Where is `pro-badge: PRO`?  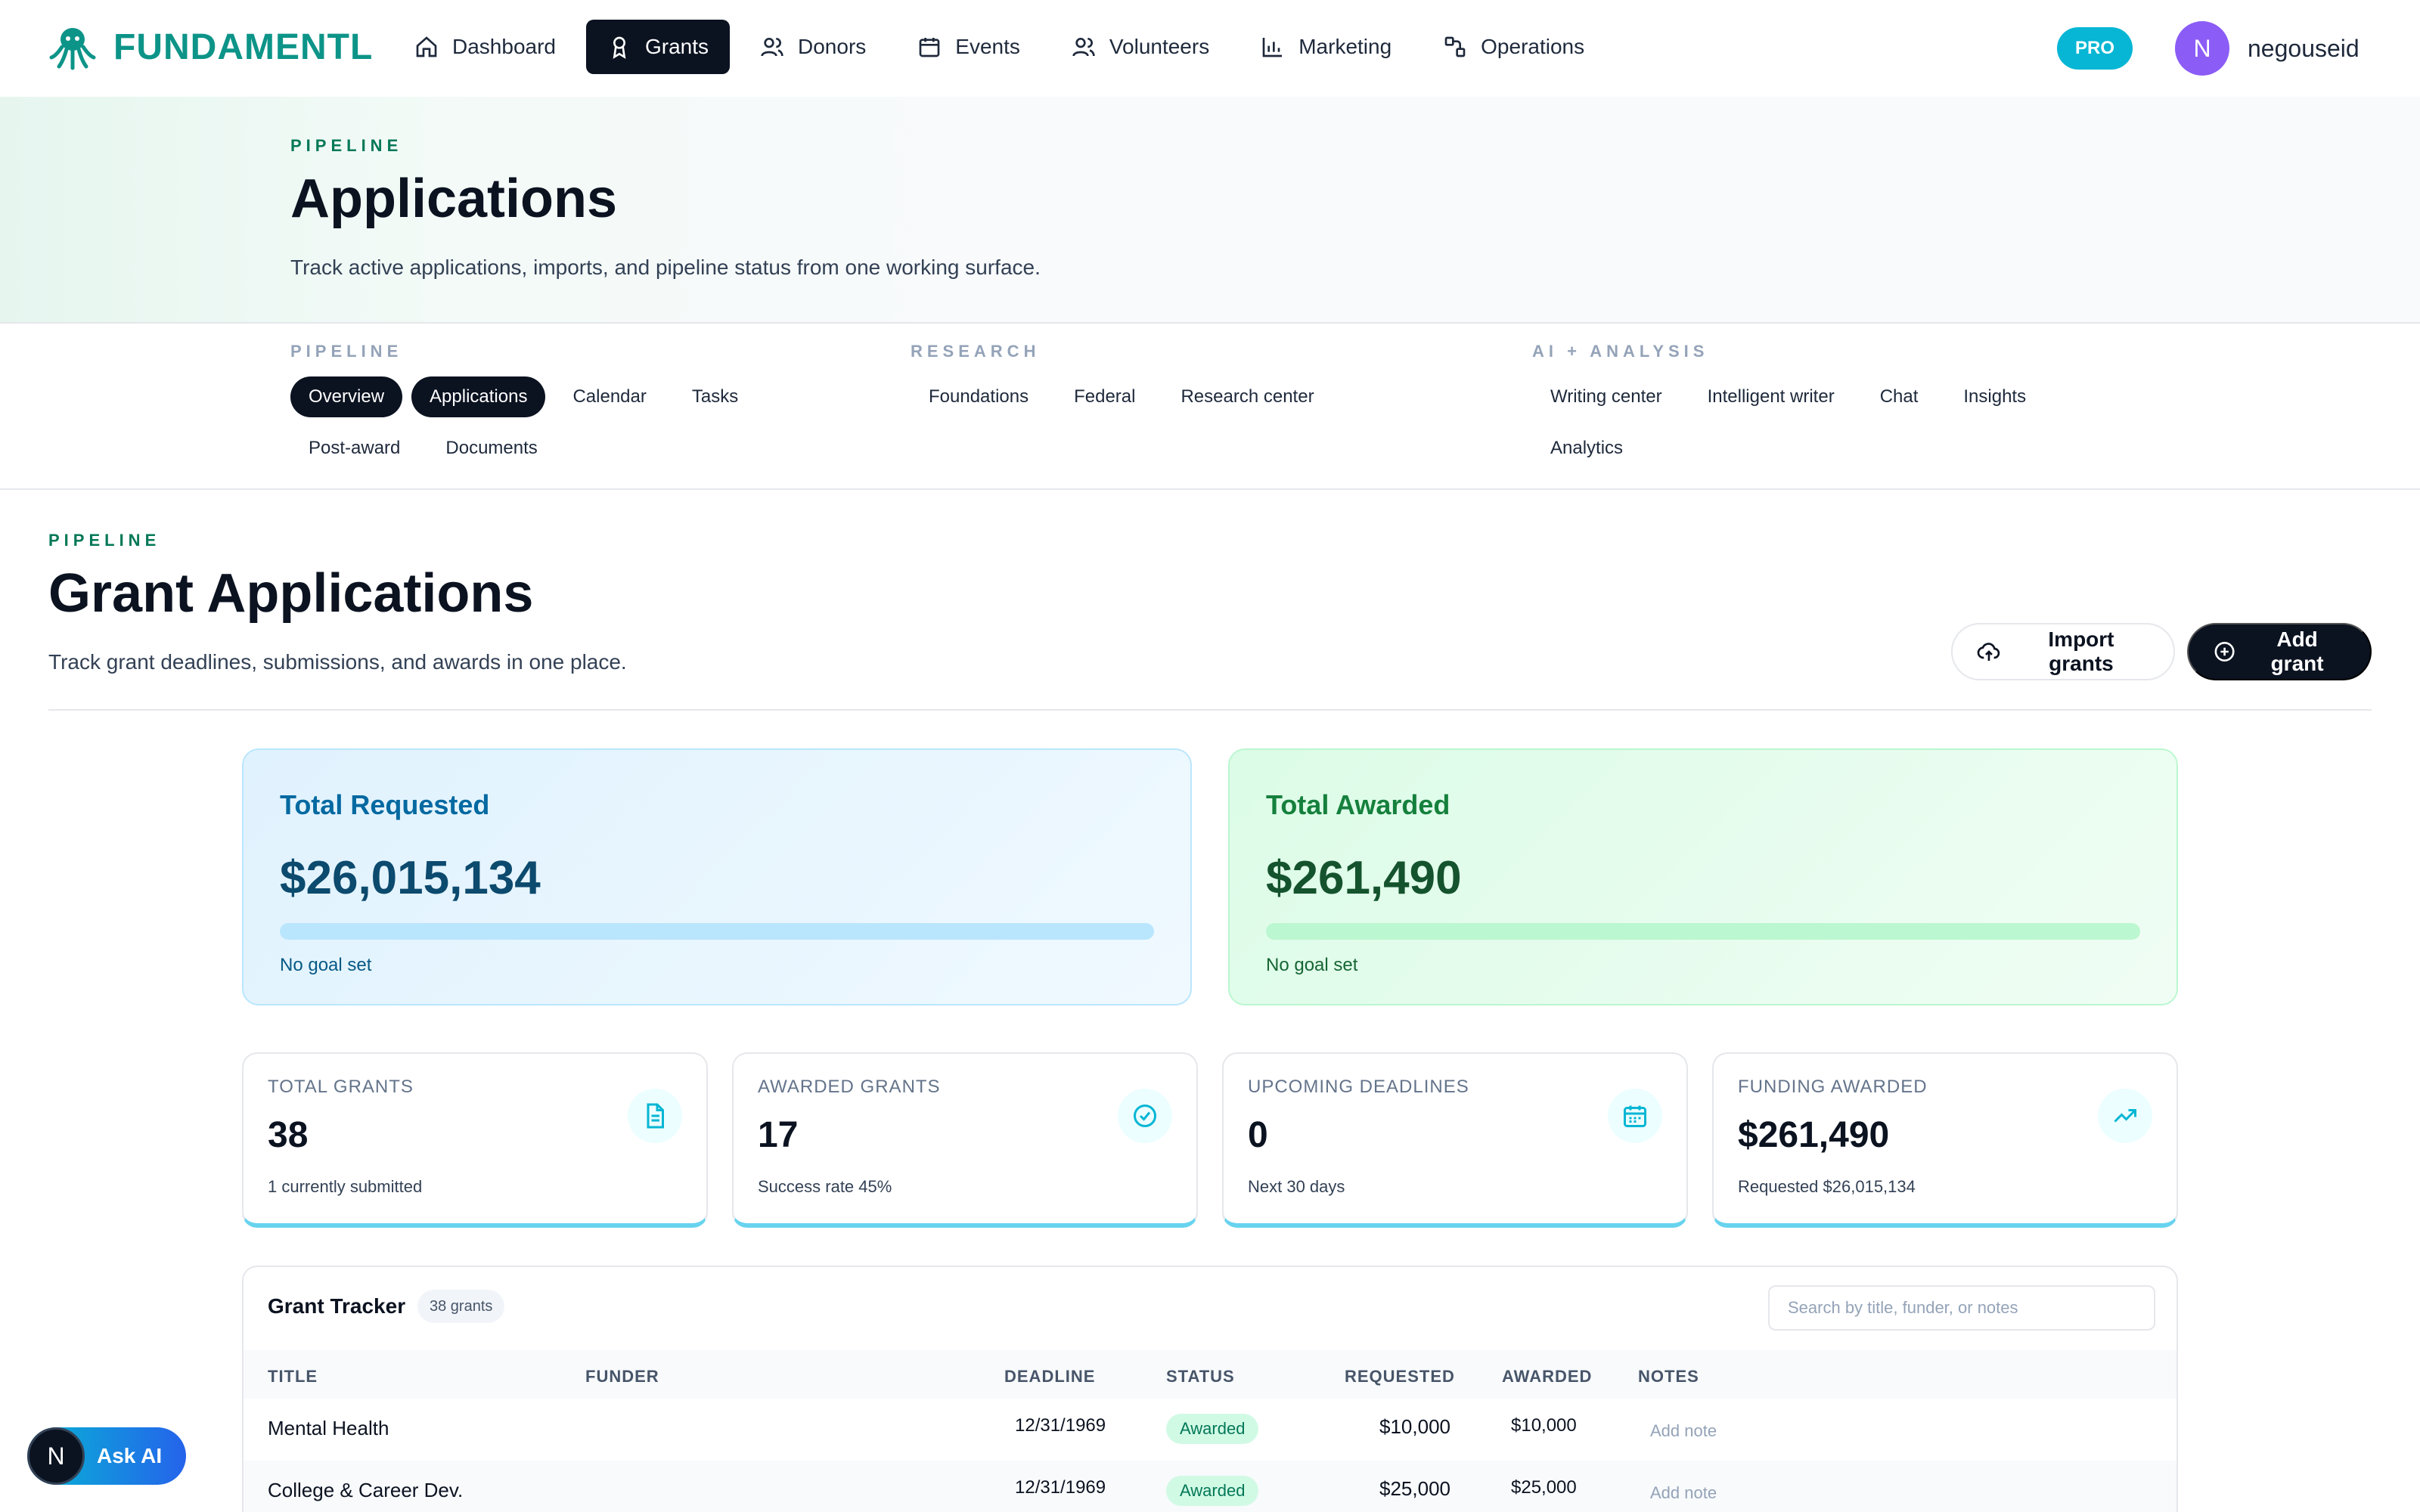 pro-badge: PRO is located at coordinates (2095, 48).